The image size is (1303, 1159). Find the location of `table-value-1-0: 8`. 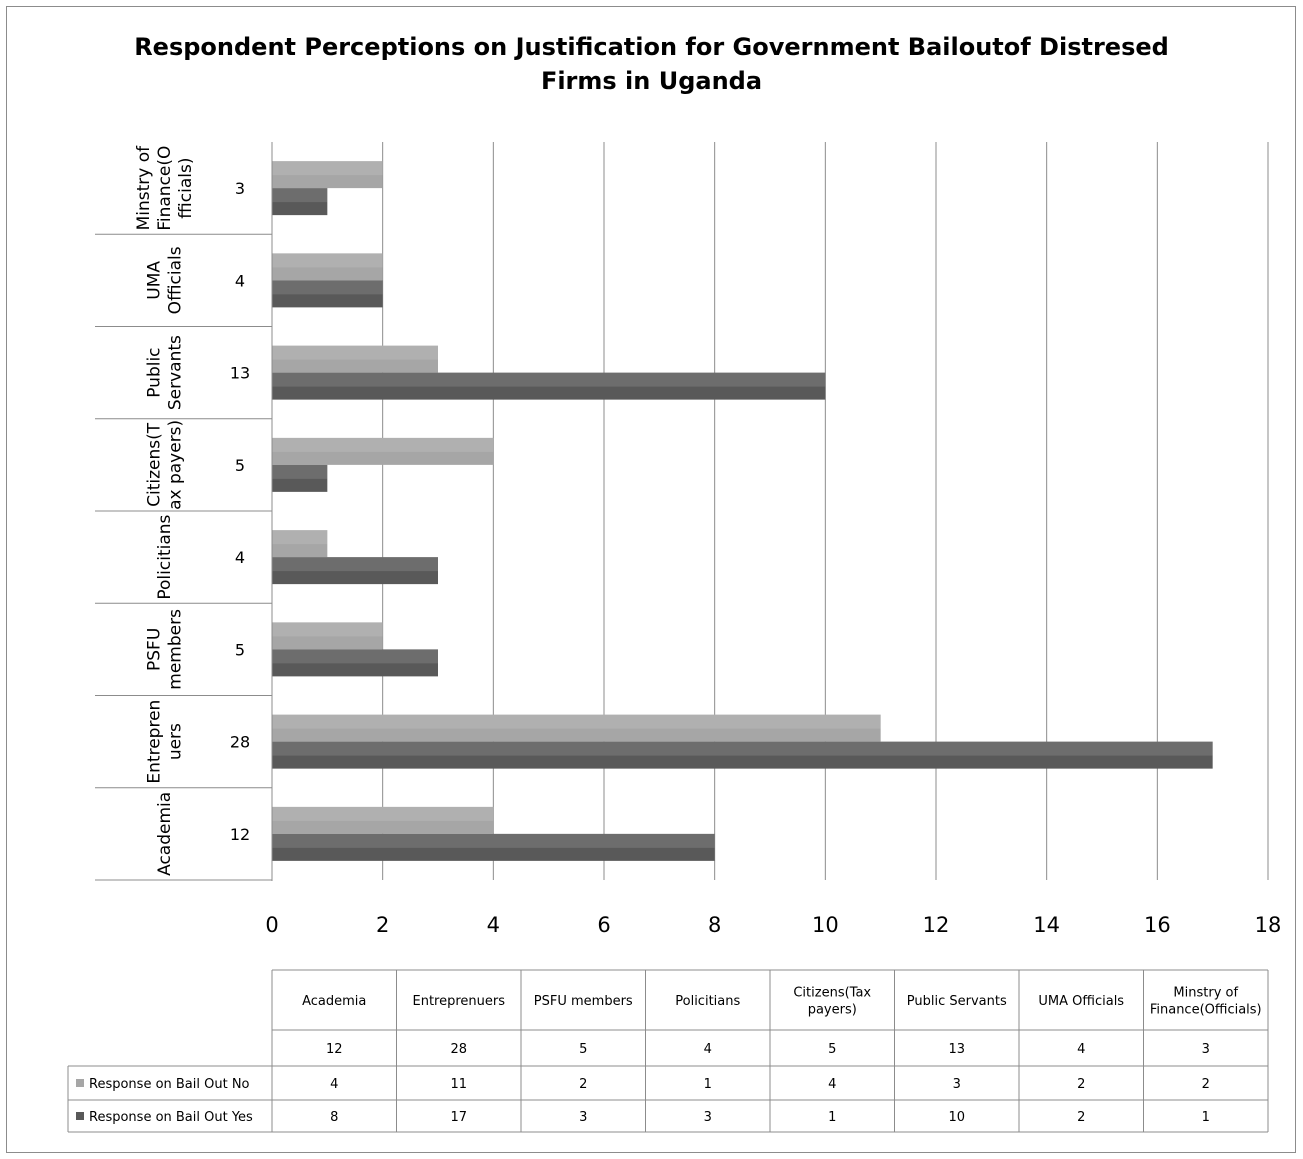

table-value-1-0: 8 is located at coordinates (334, 1117).